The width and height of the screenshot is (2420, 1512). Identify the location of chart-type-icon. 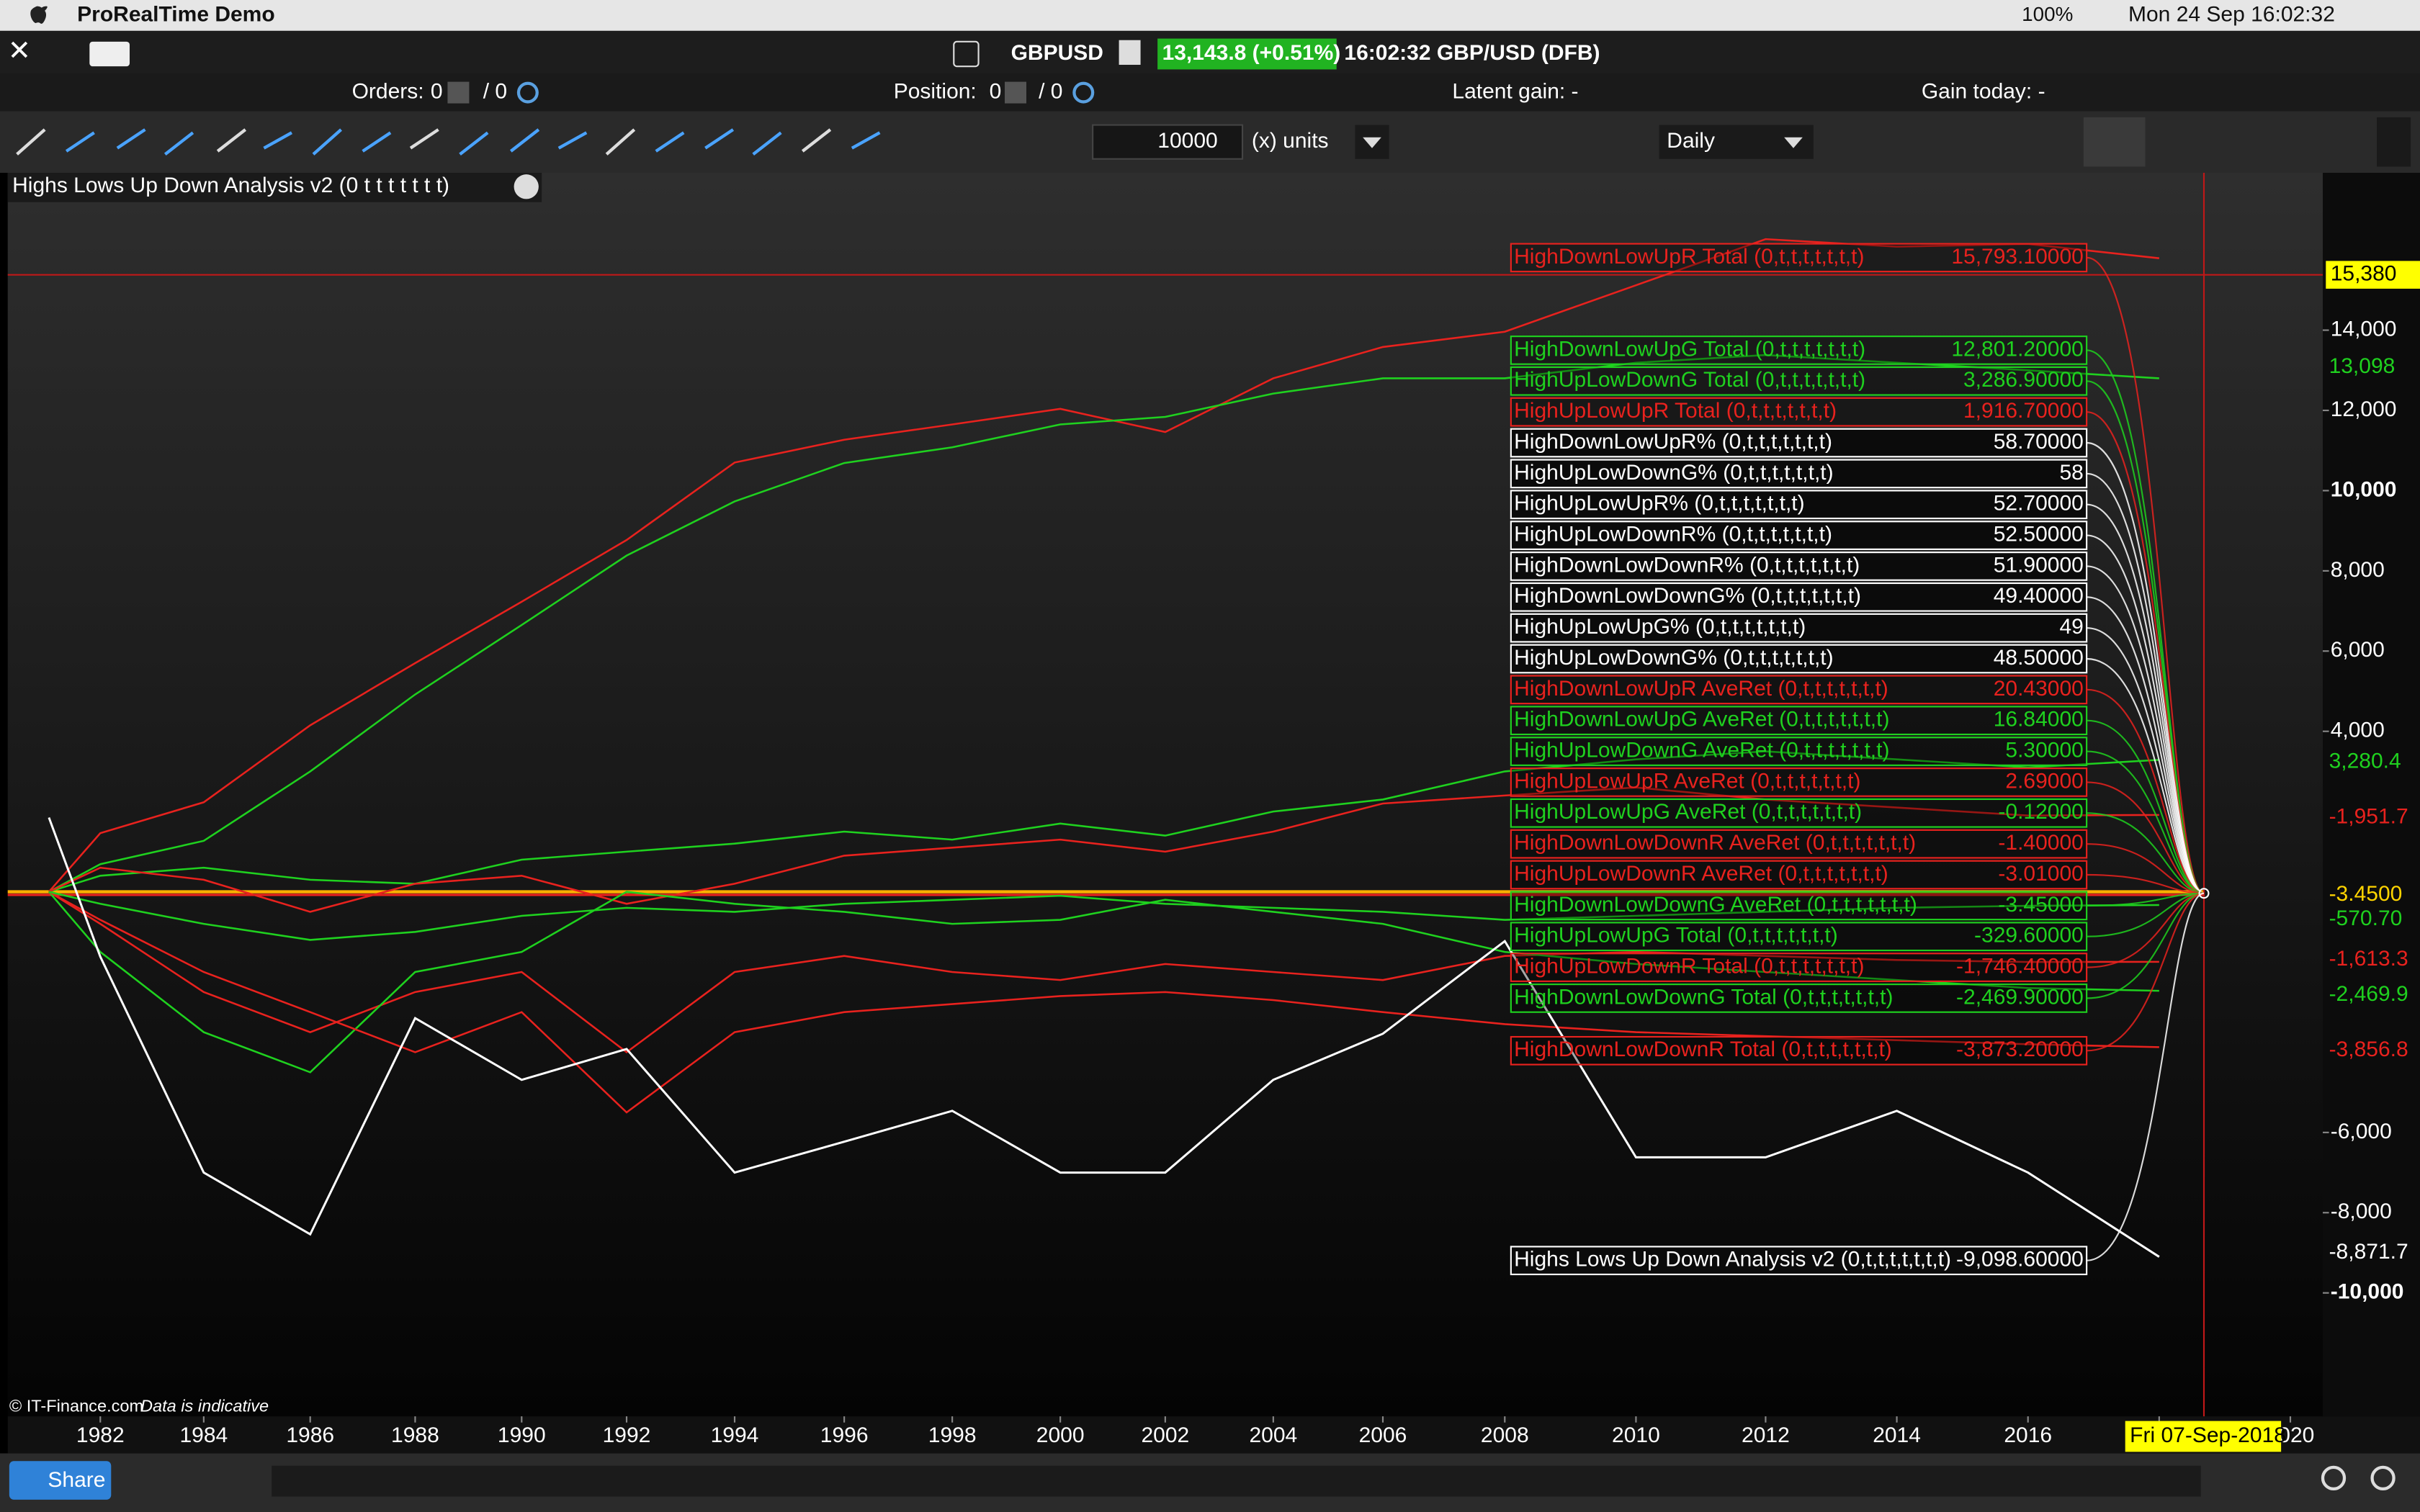
(966, 54).